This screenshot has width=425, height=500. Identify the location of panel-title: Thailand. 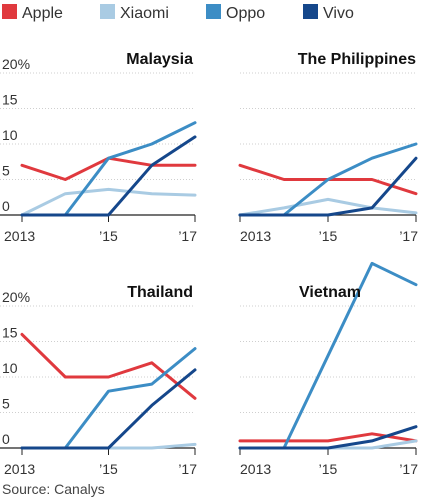
(160, 292).